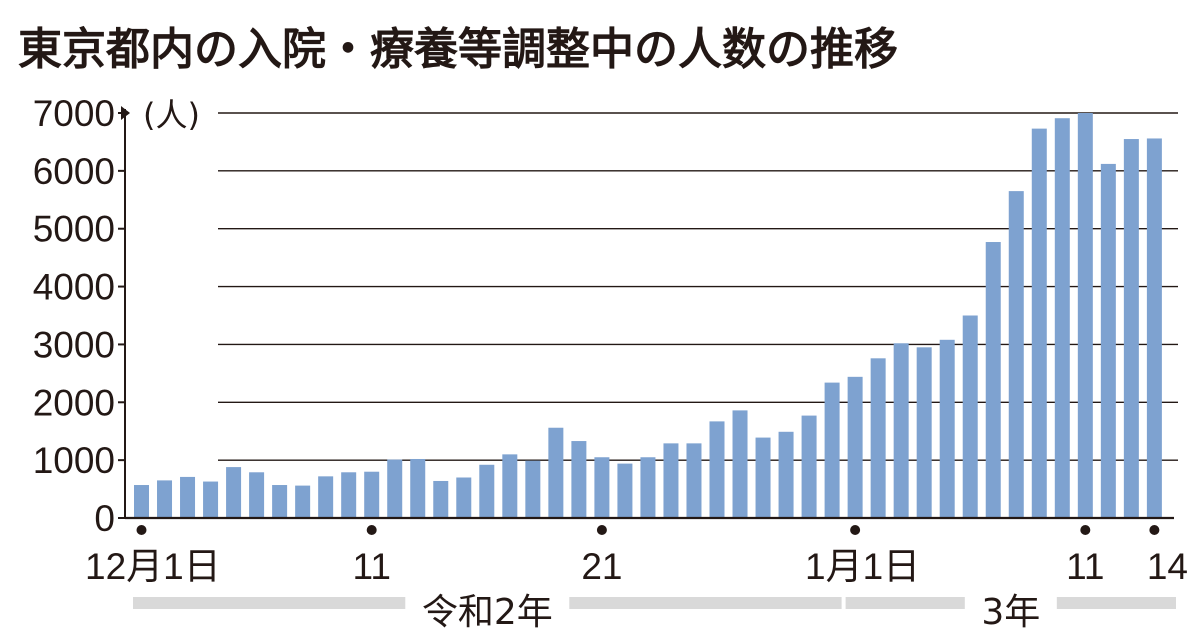 Image resolution: width=1200 pixels, height=635 pixels. I want to click on y-tick-label: 2000, so click(74, 402).